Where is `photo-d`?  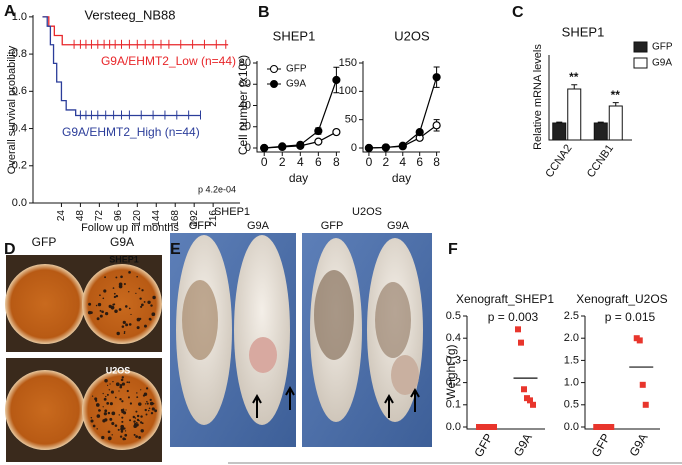
photo-d is located at coordinates (83, 358).